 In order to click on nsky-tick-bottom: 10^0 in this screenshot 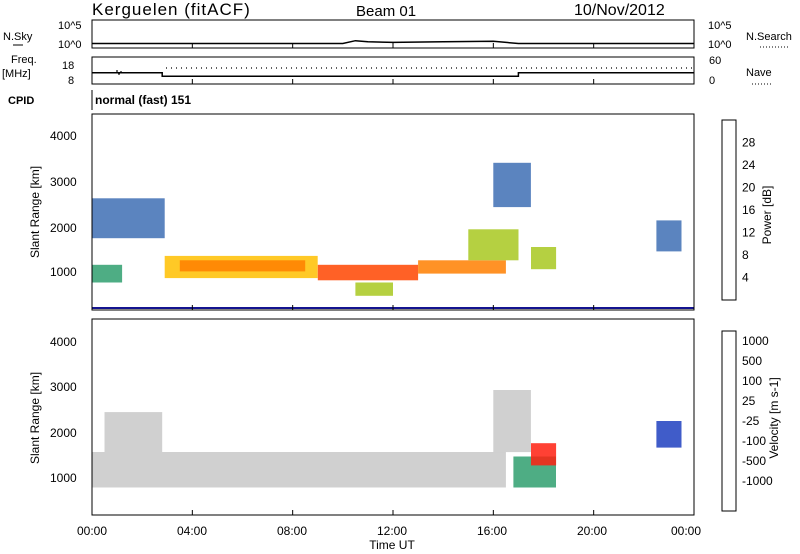, I will do `click(70, 45)`.